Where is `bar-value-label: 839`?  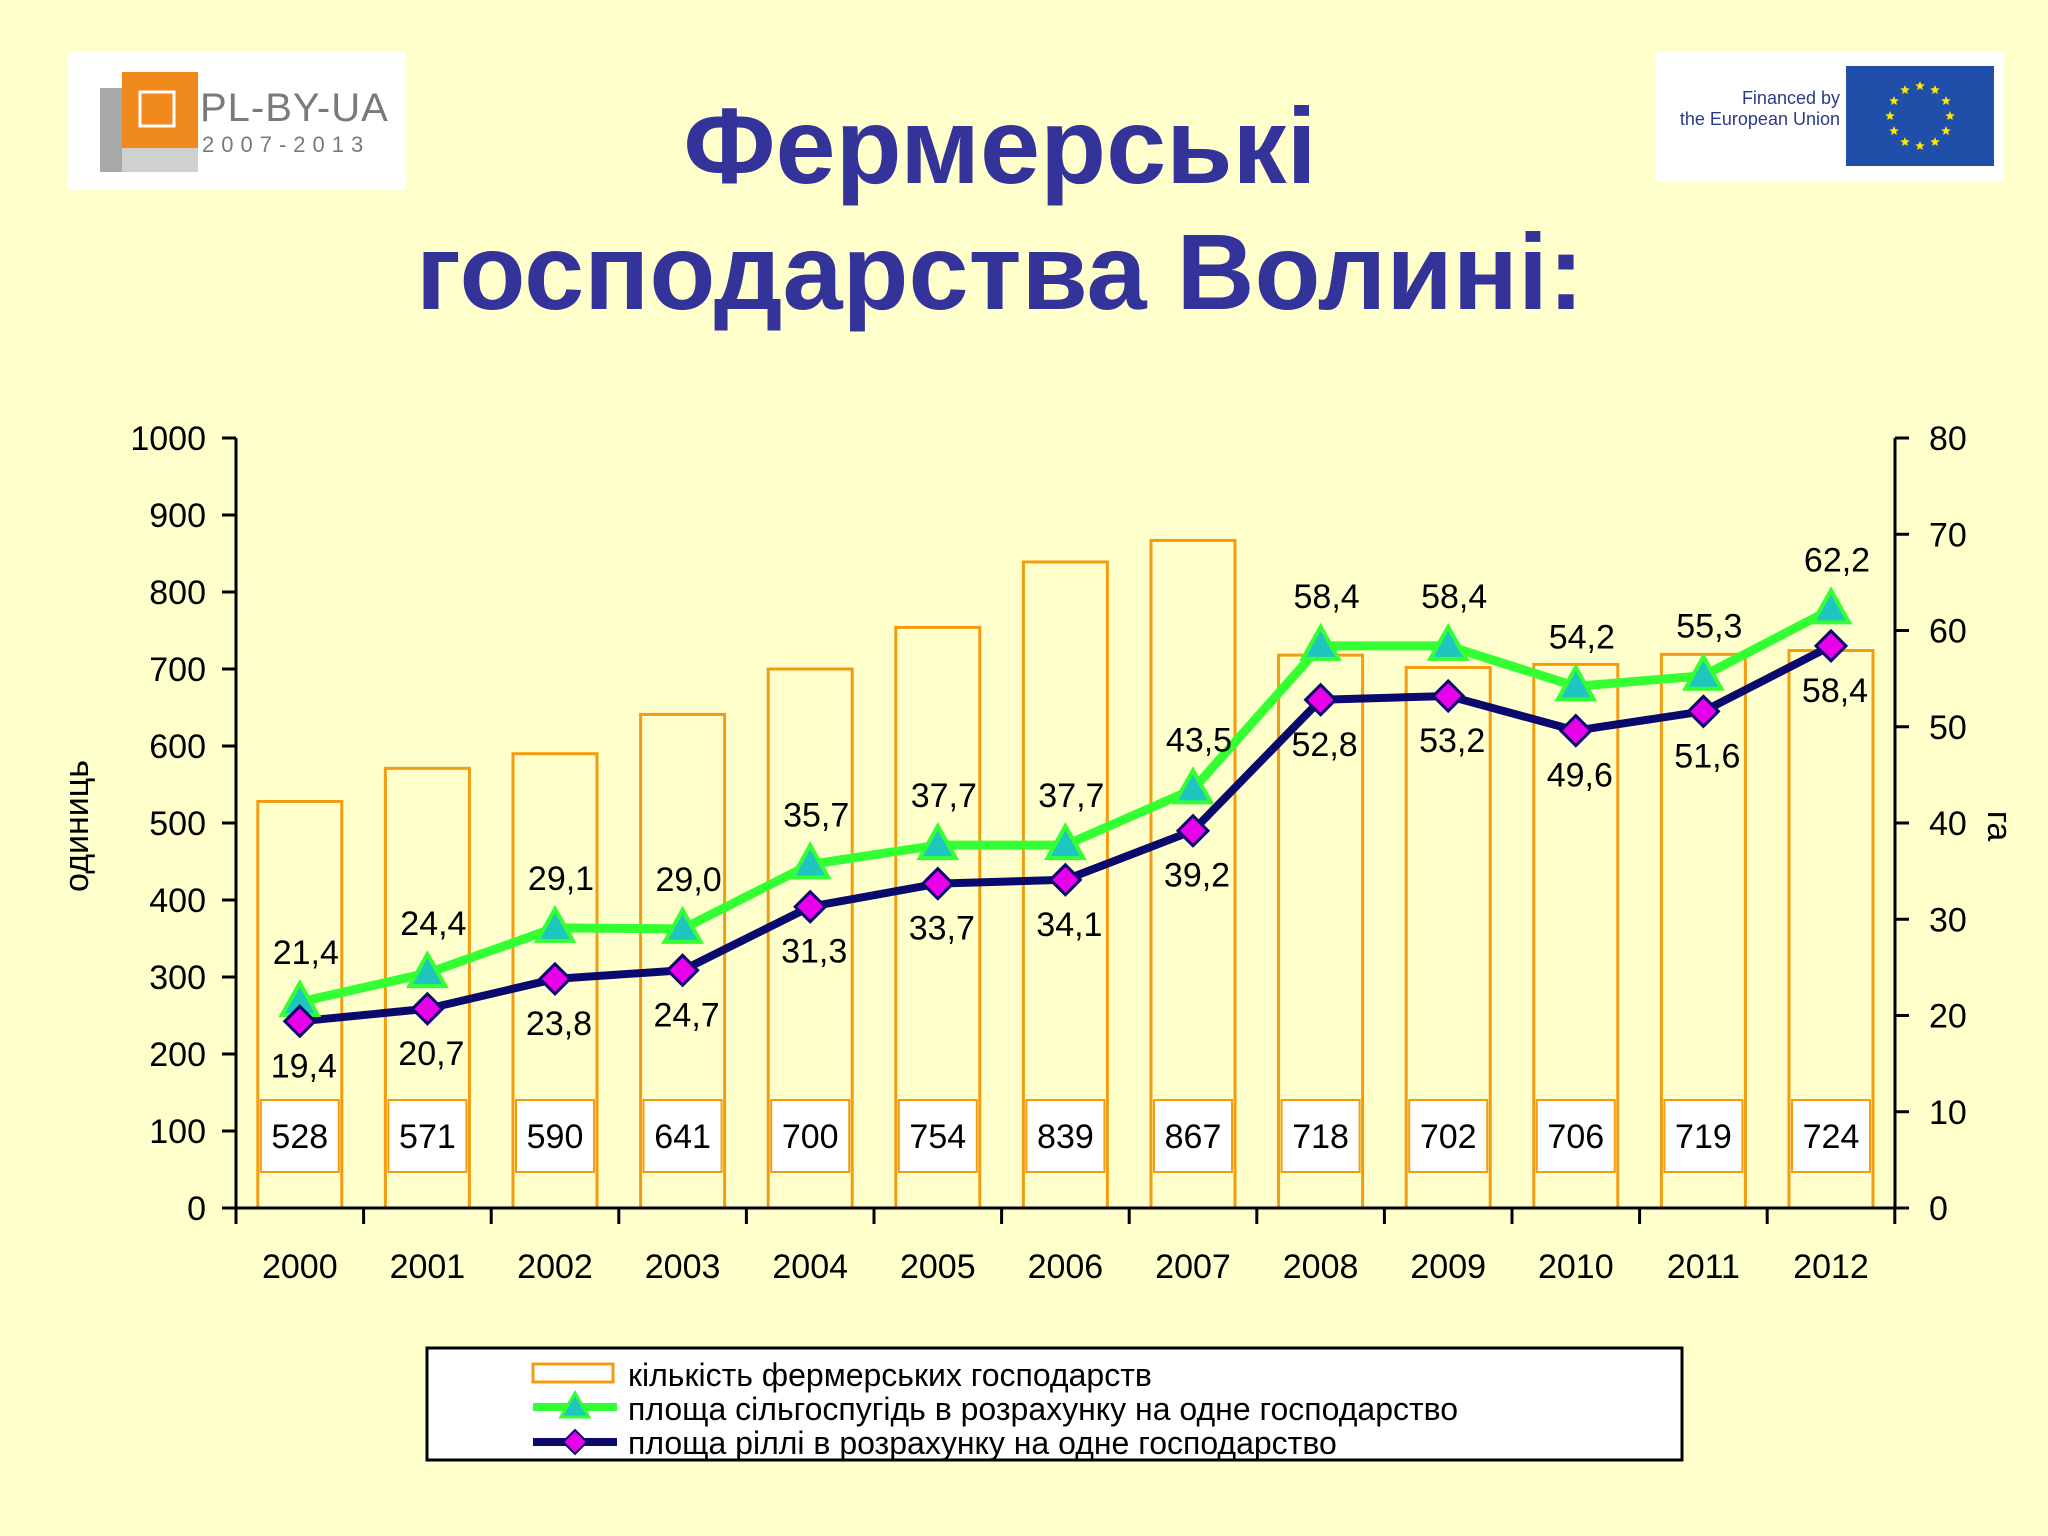
bar-value-label: 839 is located at coordinates (1065, 1137).